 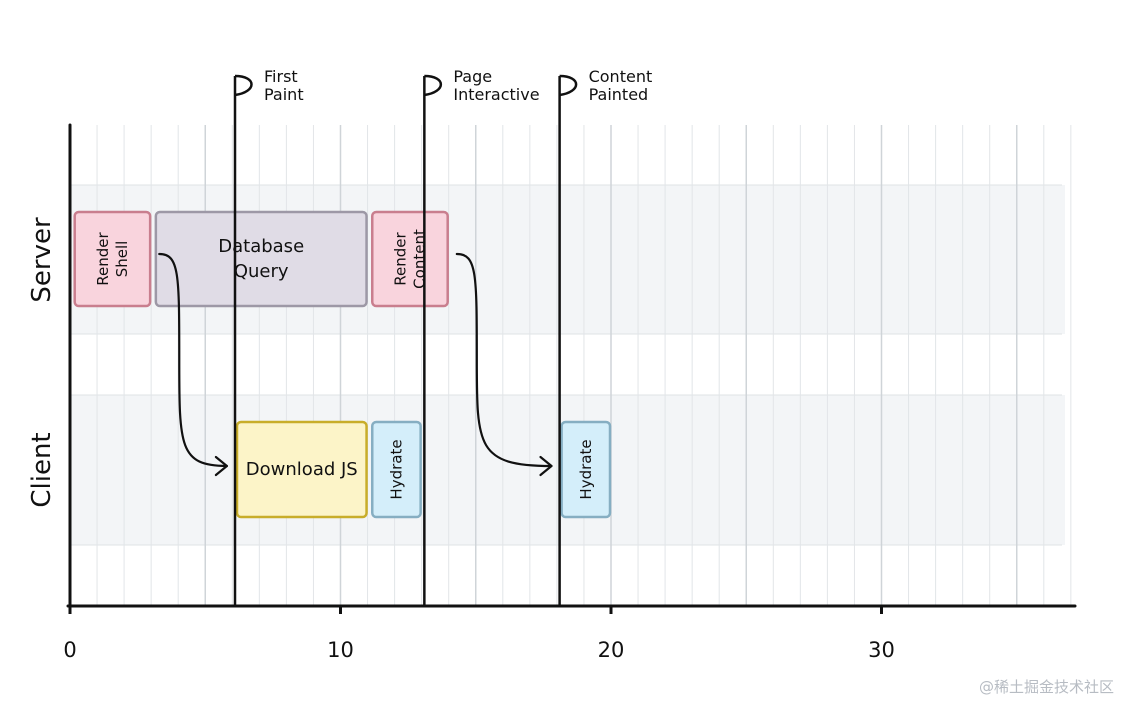 I want to click on block-label: Query, so click(x=261, y=271).